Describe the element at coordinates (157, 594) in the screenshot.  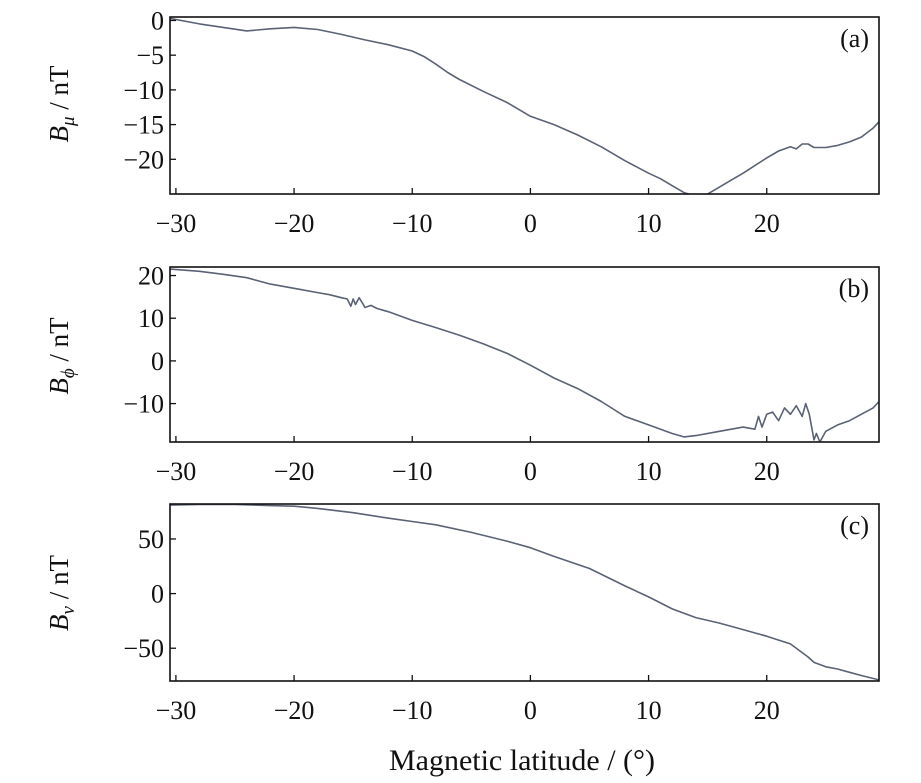
I see `y-tick-label-c: 0` at that location.